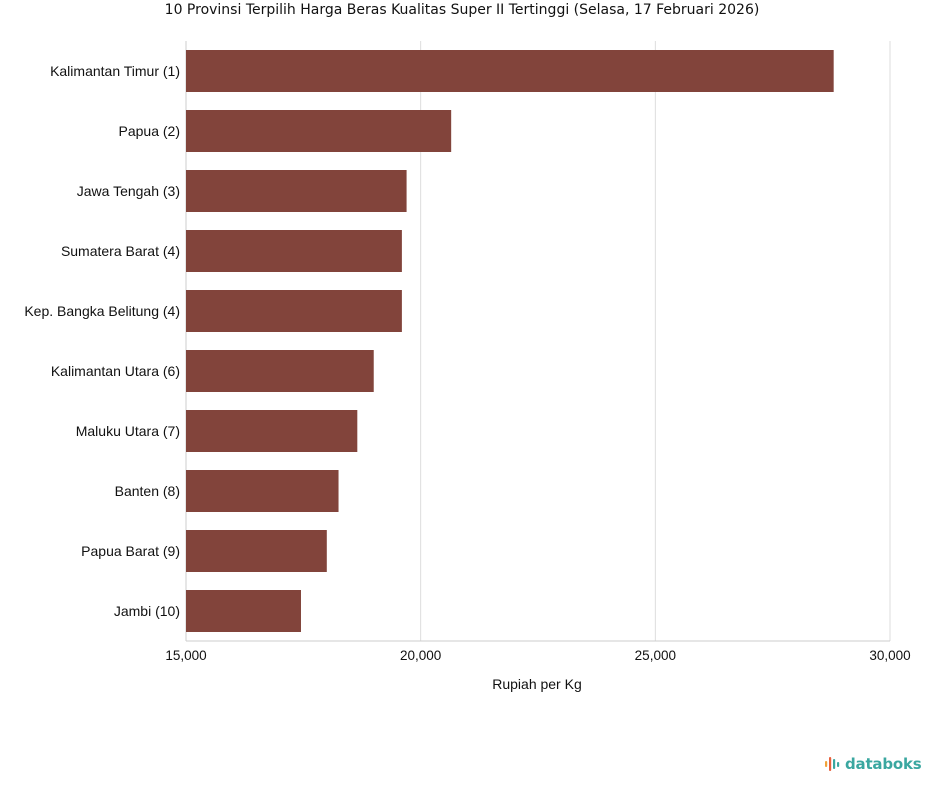 This screenshot has width=925, height=792. I want to click on category-label: Jawa Tengah (3), so click(128, 191).